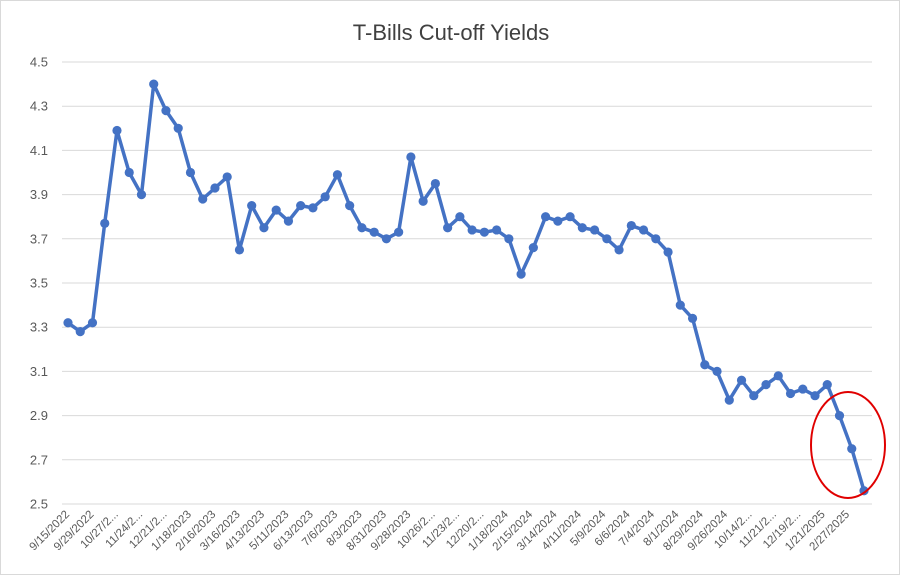 The height and width of the screenshot is (577, 902). I want to click on y-tick-label: 3.5, so click(39, 283).